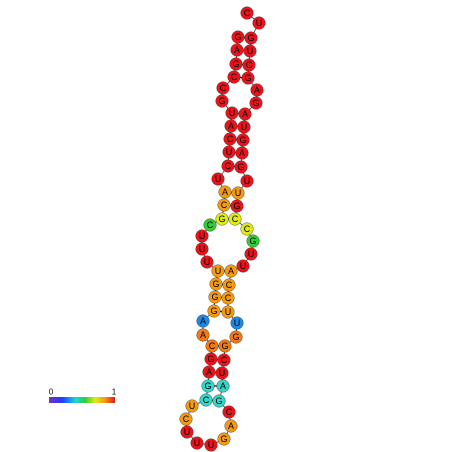 Image resolution: width=452 pixels, height=452 pixels. What do you see at coordinates (114, 392) in the screenshot?
I see `scale-max: 1` at bounding box center [114, 392].